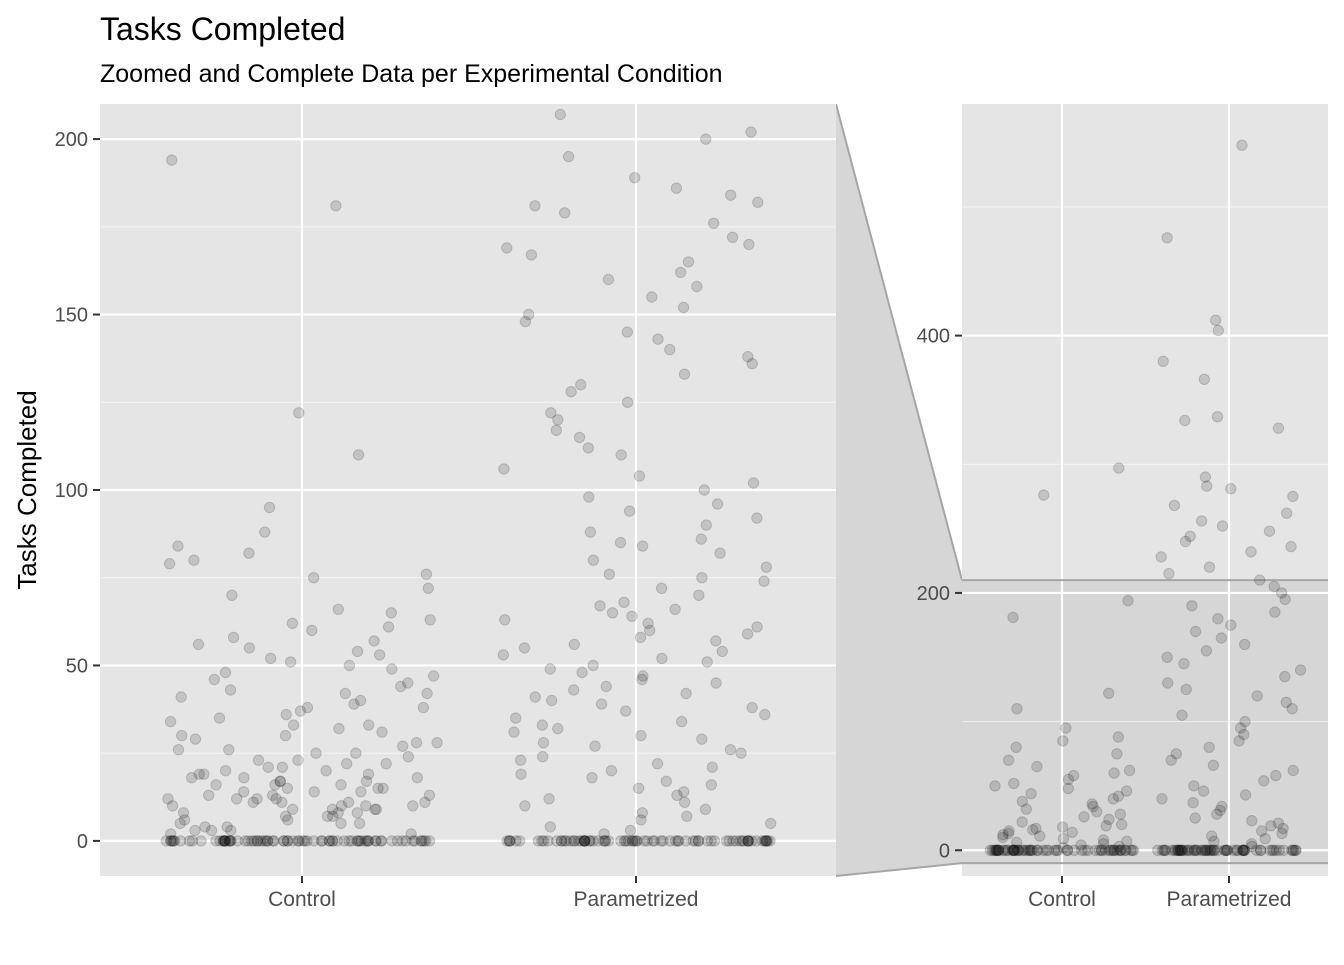 The height and width of the screenshot is (965, 1344). Describe the element at coordinates (27, 489) in the screenshot. I see `y-axis-label: Tasks Completed` at that location.